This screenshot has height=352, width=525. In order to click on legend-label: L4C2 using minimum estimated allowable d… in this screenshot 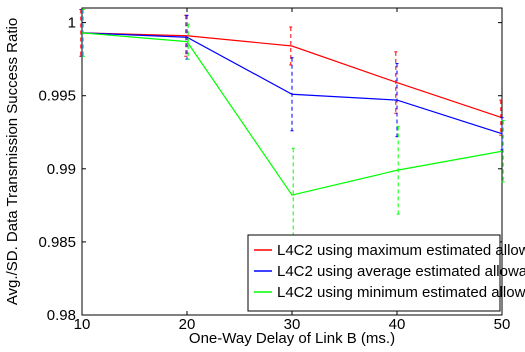, I will do `click(401, 292)`.